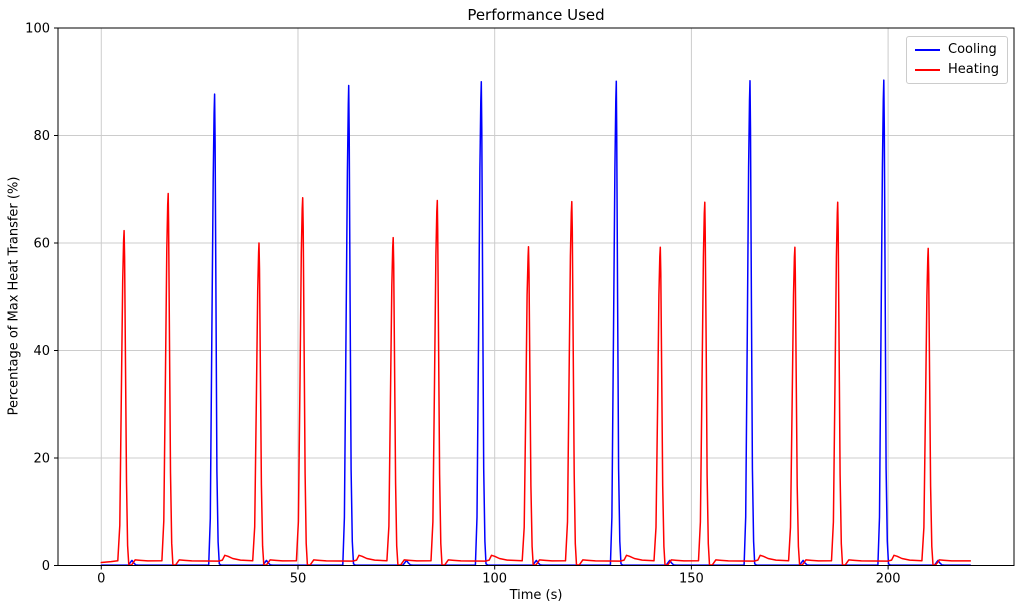 This screenshot has width=1024, height=614. What do you see at coordinates (536, 595) in the screenshot?
I see `x-axis-label: Time (s)` at bounding box center [536, 595].